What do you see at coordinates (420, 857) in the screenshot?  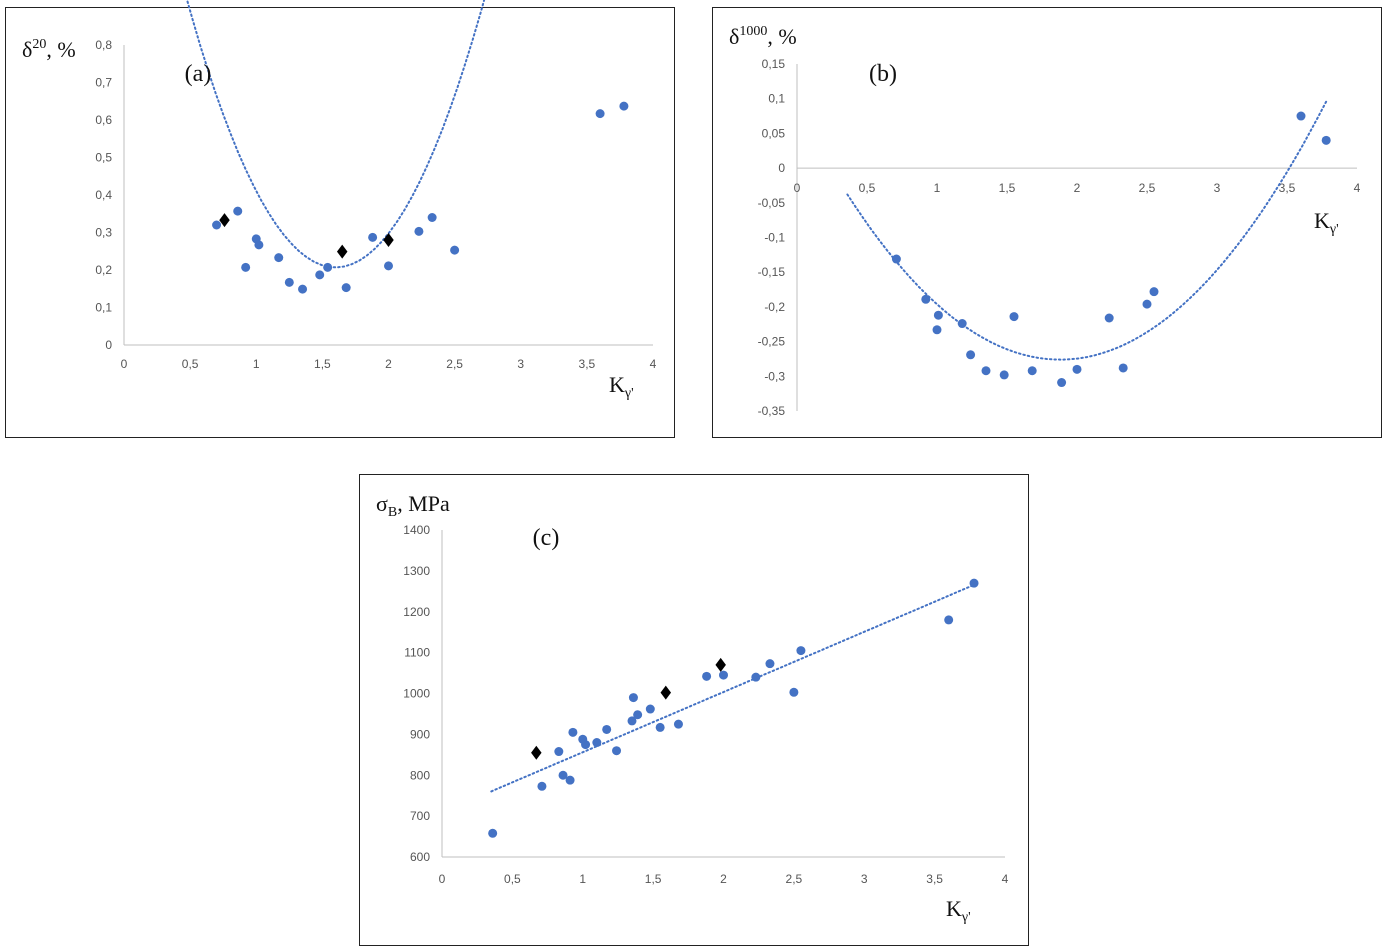 I see `y-tick-label: 600` at bounding box center [420, 857].